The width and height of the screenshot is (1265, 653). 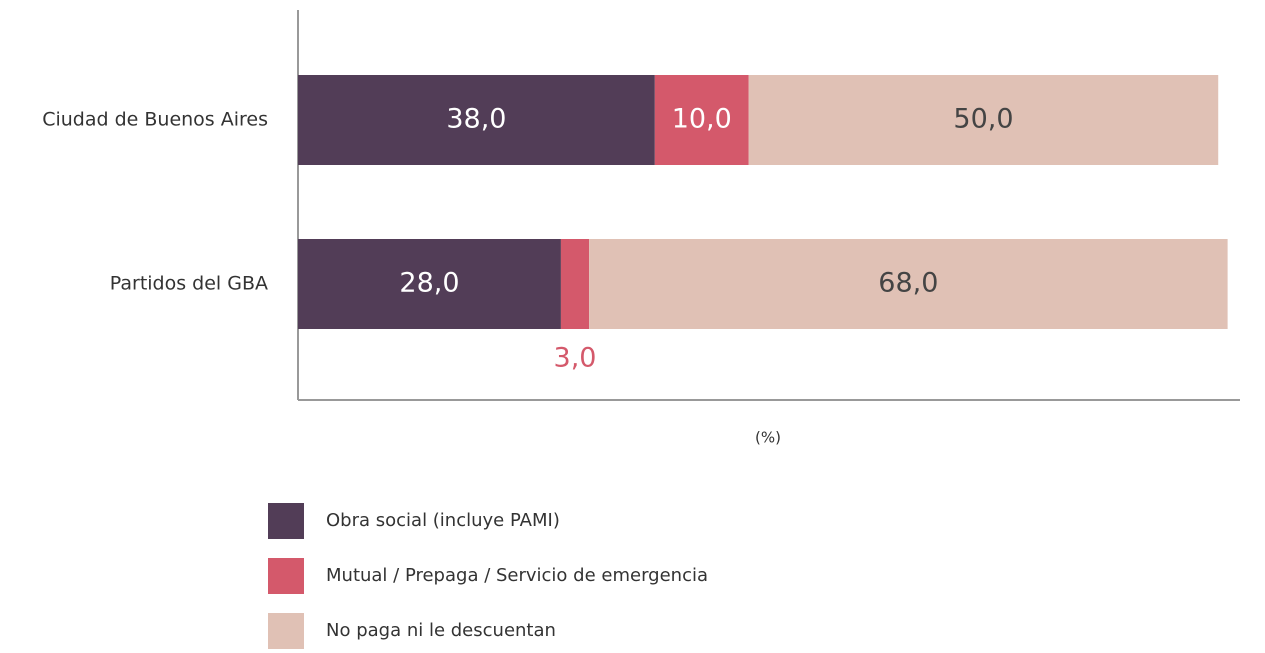 What do you see at coordinates (441, 630) in the screenshot?
I see `legend-label: No paga ni le descuentan` at bounding box center [441, 630].